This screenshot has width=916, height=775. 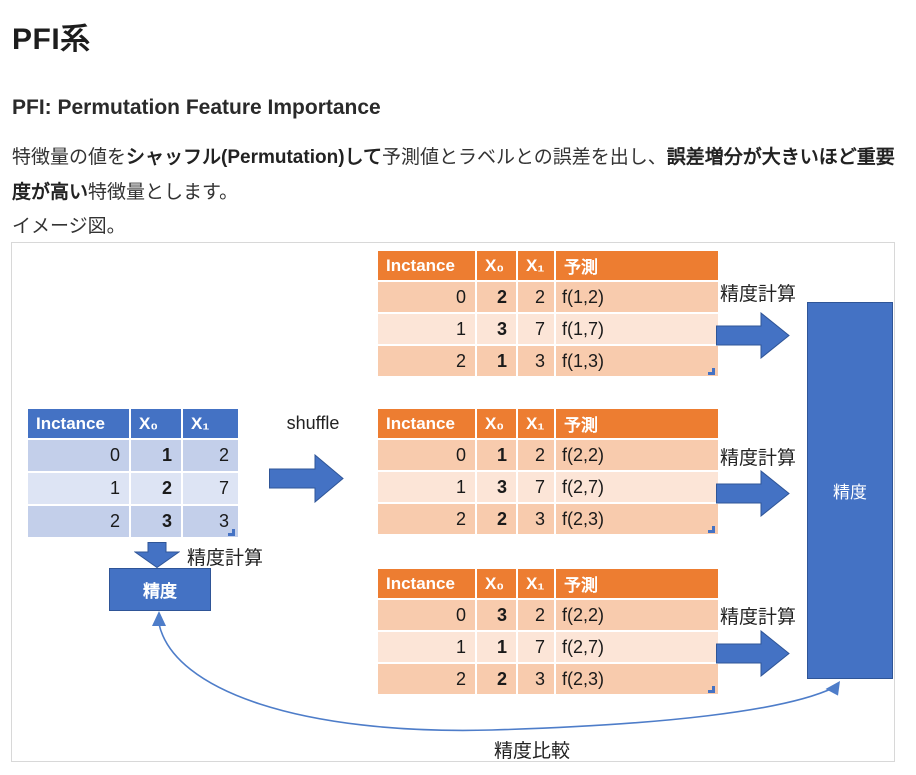 What do you see at coordinates (157, 555) in the screenshot?
I see `down-arrow-icon` at bounding box center [157, 555].